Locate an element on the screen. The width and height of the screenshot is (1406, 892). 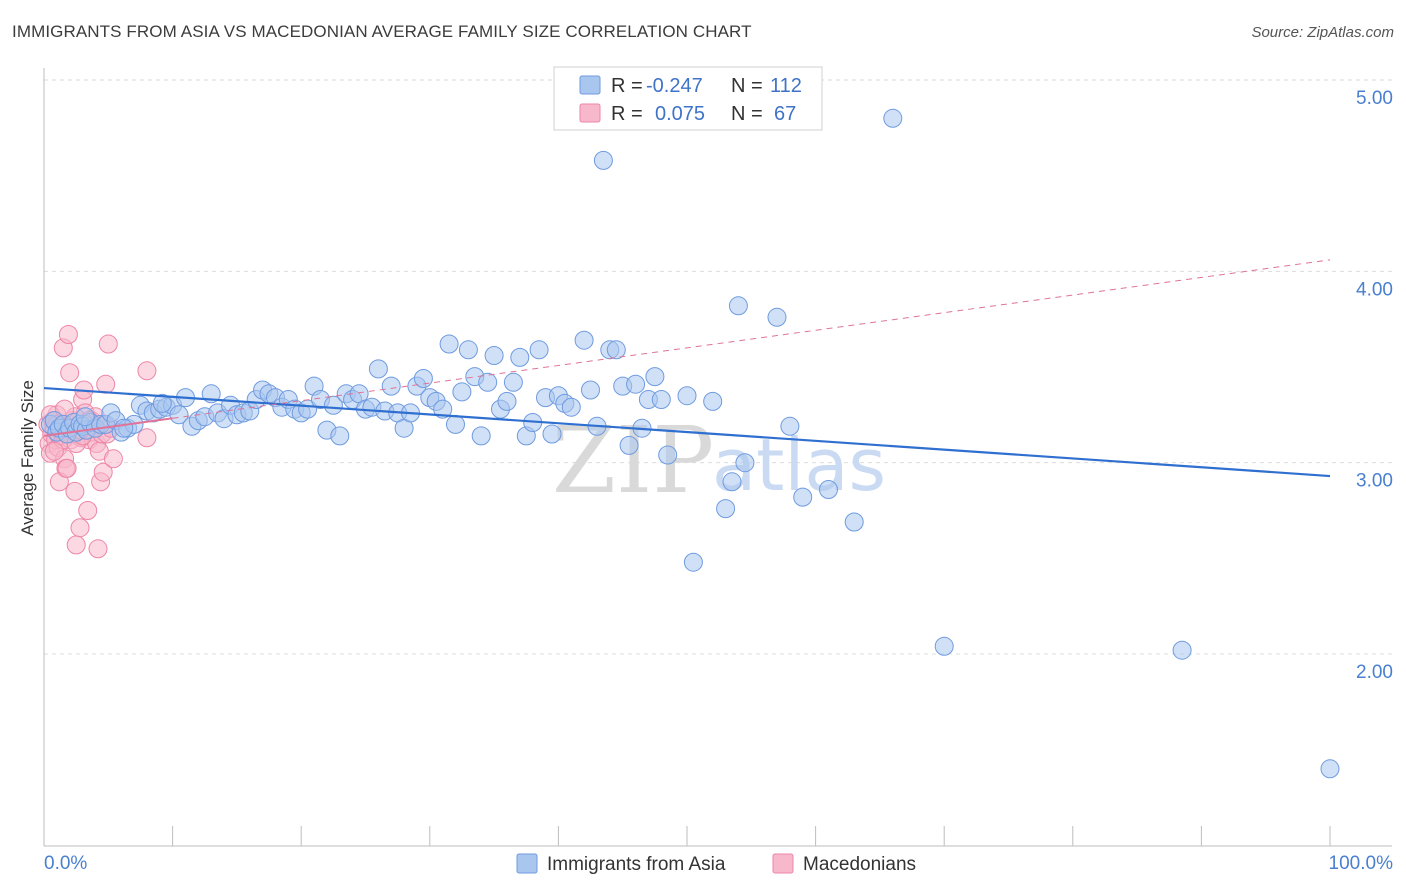
y-axis-label: Average Family Size is located at coordinates (27, 458).